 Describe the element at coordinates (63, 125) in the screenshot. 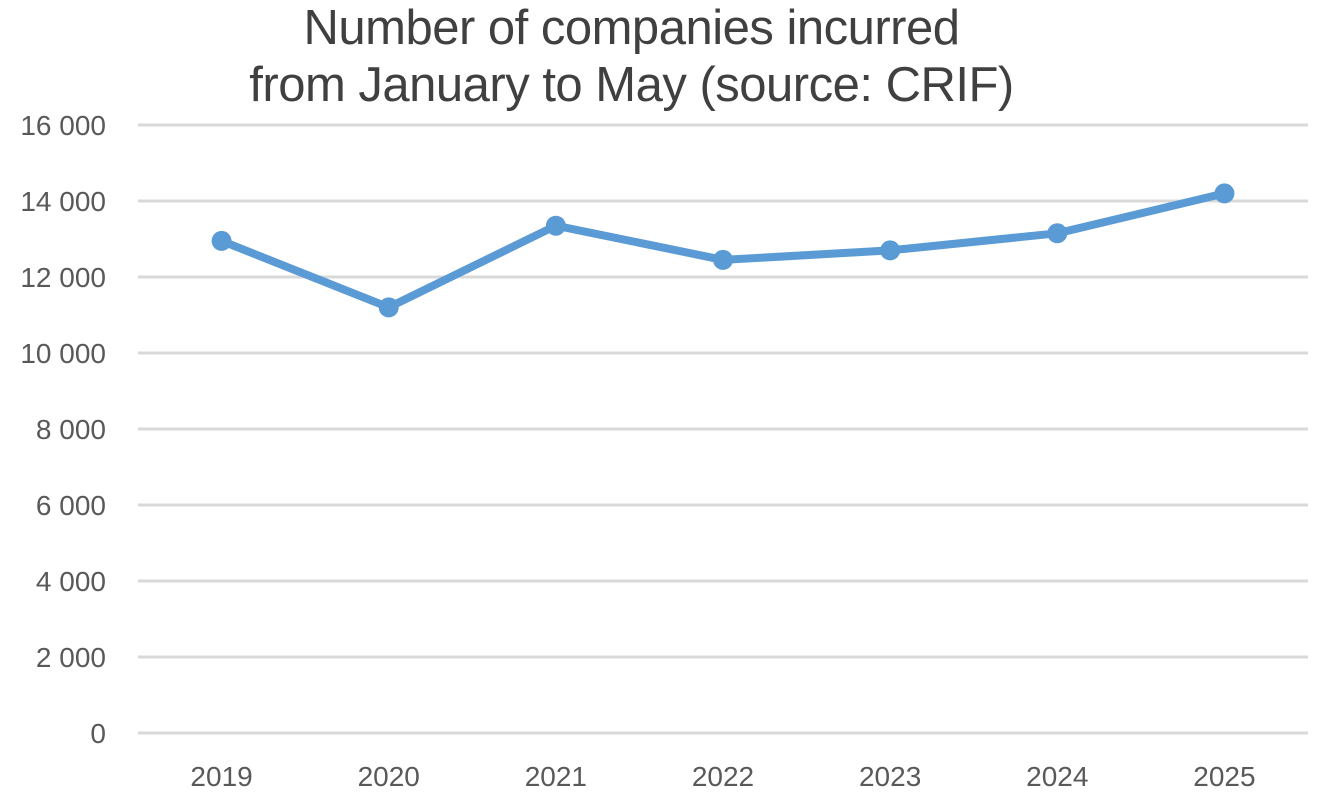

I see `y-tick-label: 16 000` at that location.